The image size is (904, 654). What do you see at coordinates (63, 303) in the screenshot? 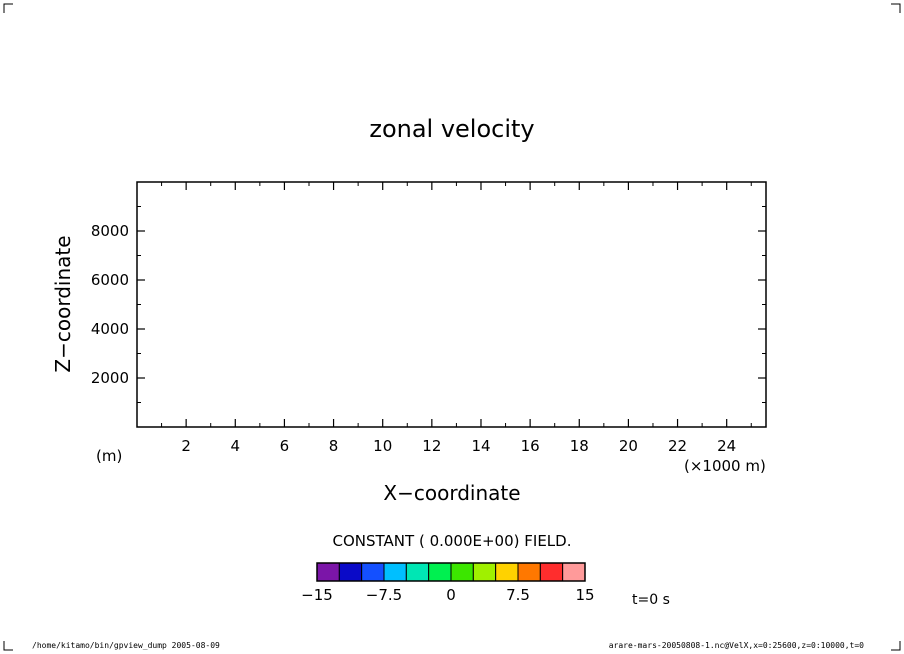
I see `y-axis-label: Z−coordinate` at bounding box center [63, 303].